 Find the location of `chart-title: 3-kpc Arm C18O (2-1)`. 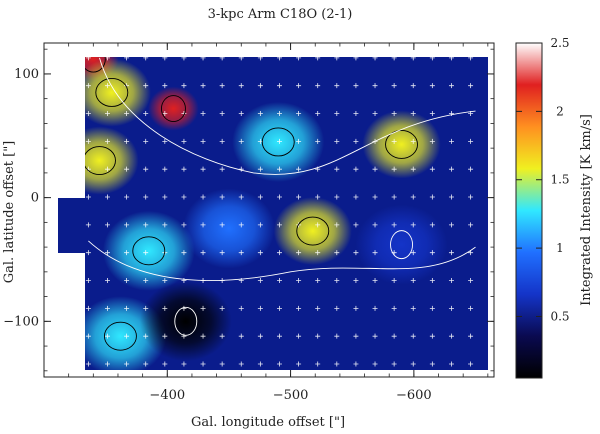

chart-title: 3-kpc Arm C18O (2-1) is located at coordinates (280, 14).